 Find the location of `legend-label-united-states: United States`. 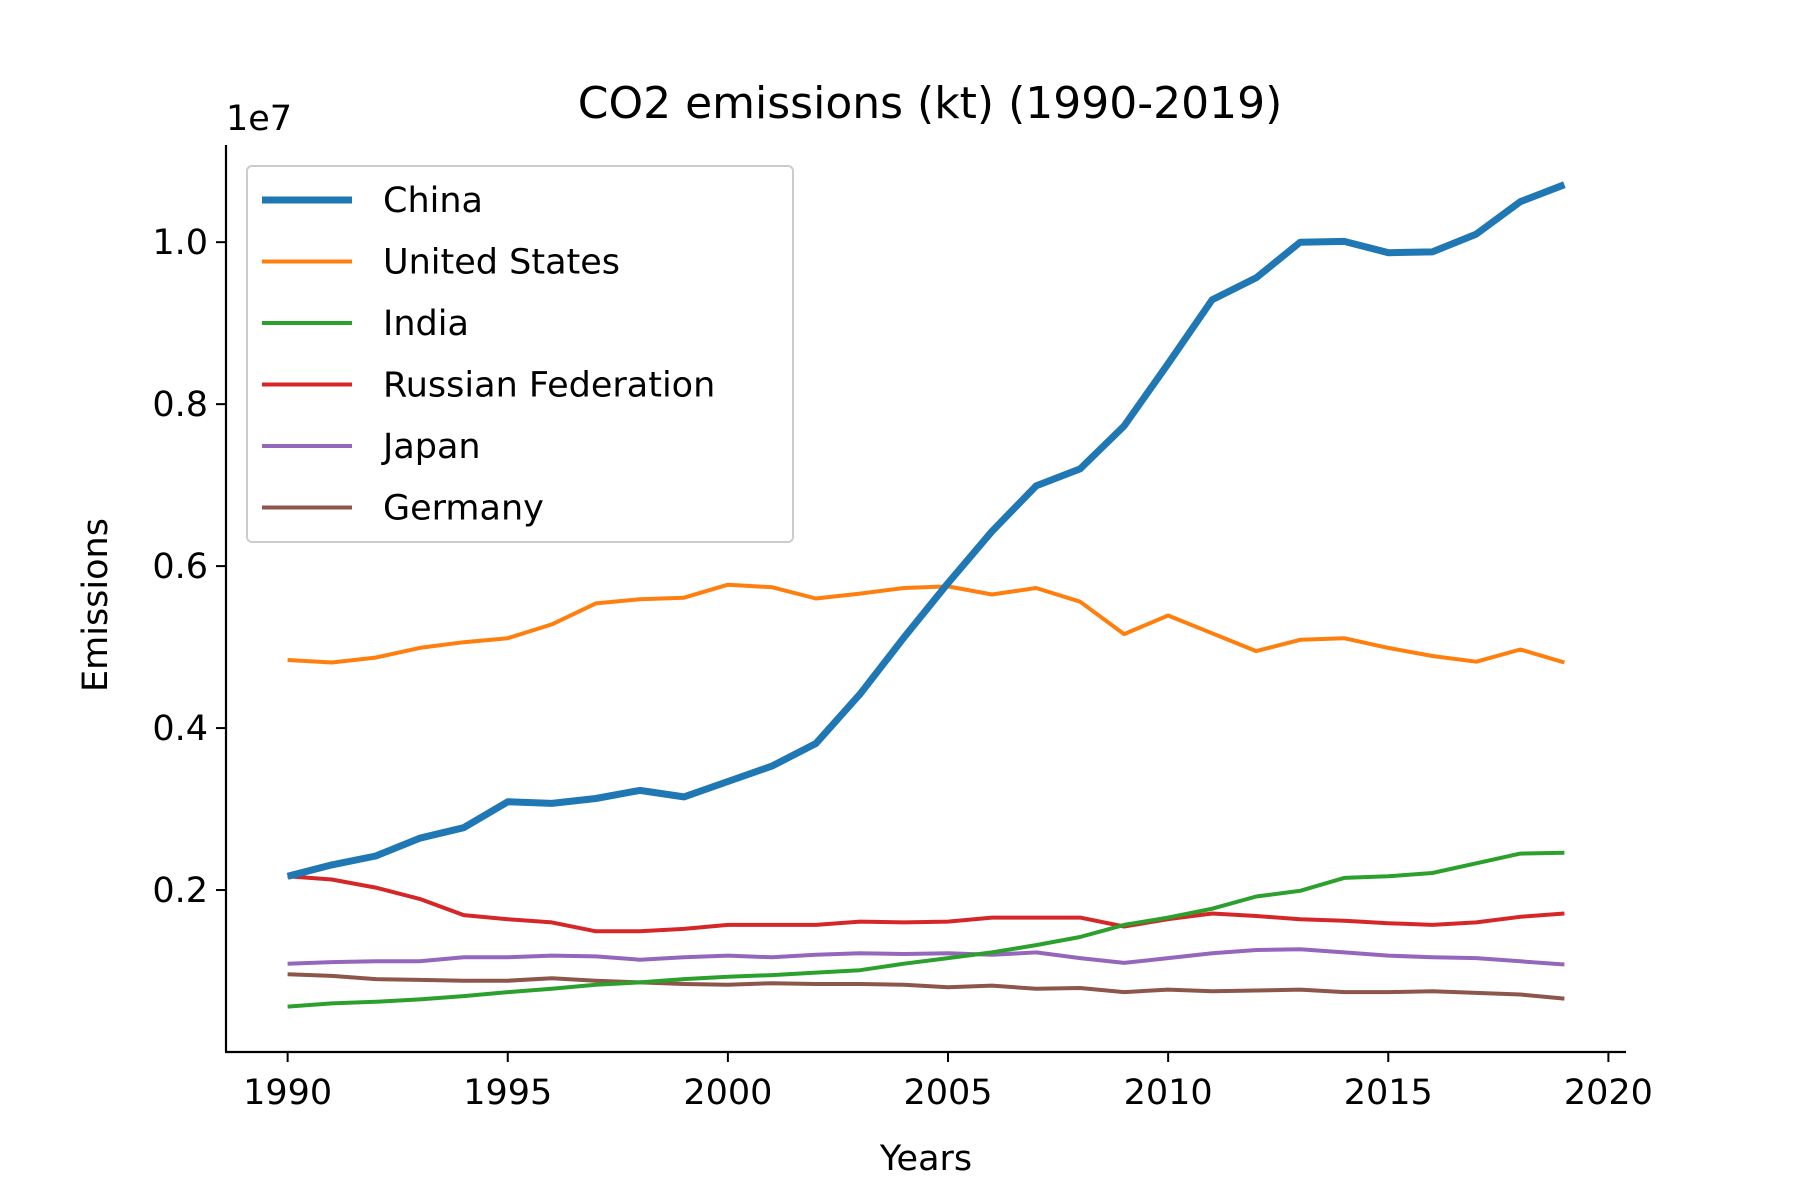

legend-label-united-states: United States is located at coordinates (501, 263).